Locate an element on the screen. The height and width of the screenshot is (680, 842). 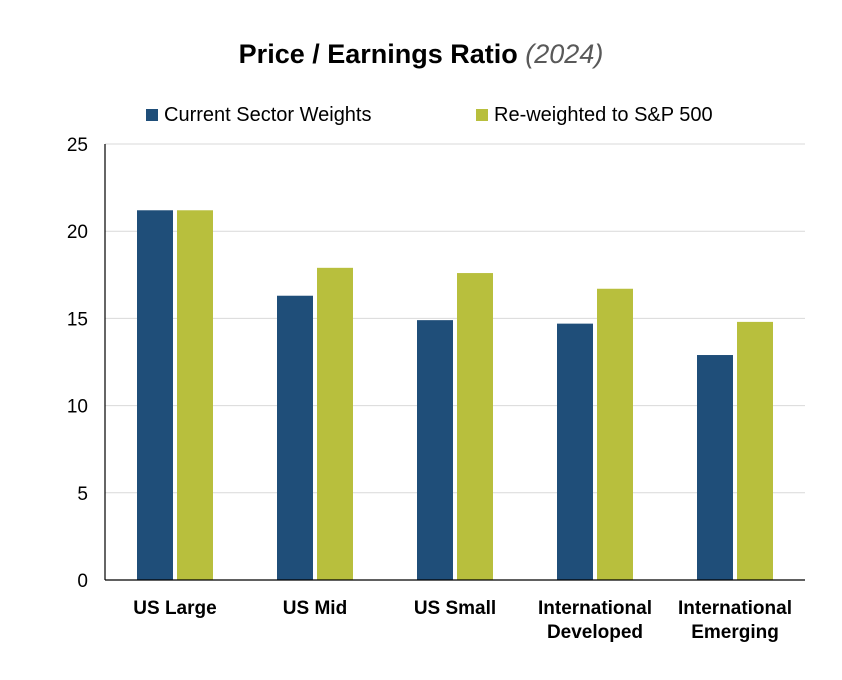
y-tick-label: 15 is located at coordinates (77, 319).